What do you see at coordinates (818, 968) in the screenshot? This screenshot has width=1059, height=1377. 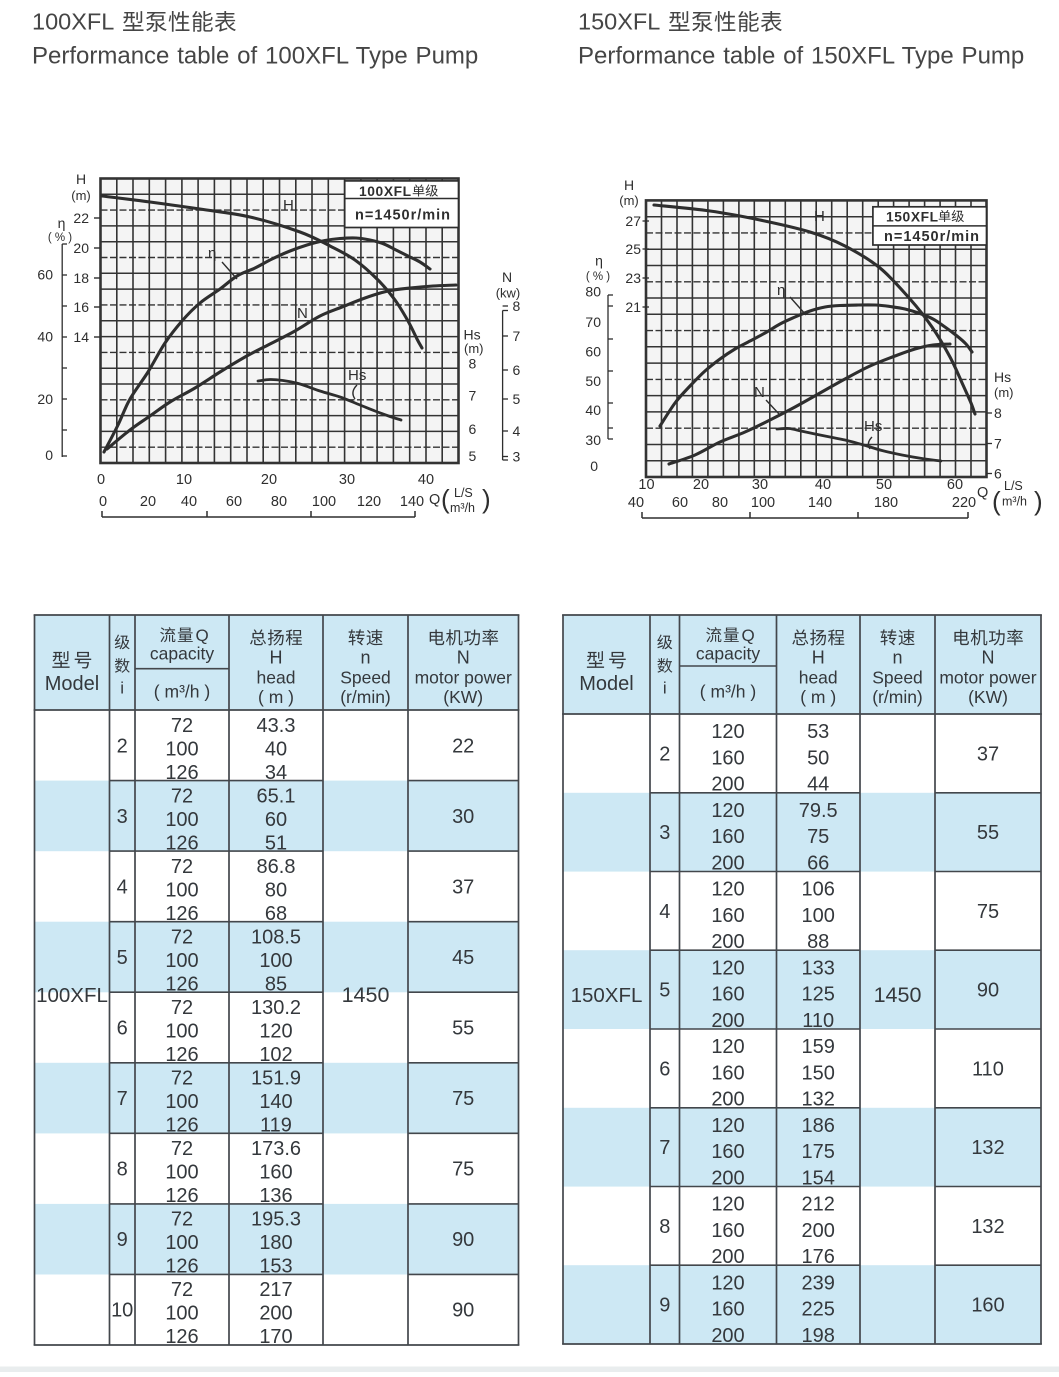 I see `svg-text: 133` at bounding box center [818, 968].